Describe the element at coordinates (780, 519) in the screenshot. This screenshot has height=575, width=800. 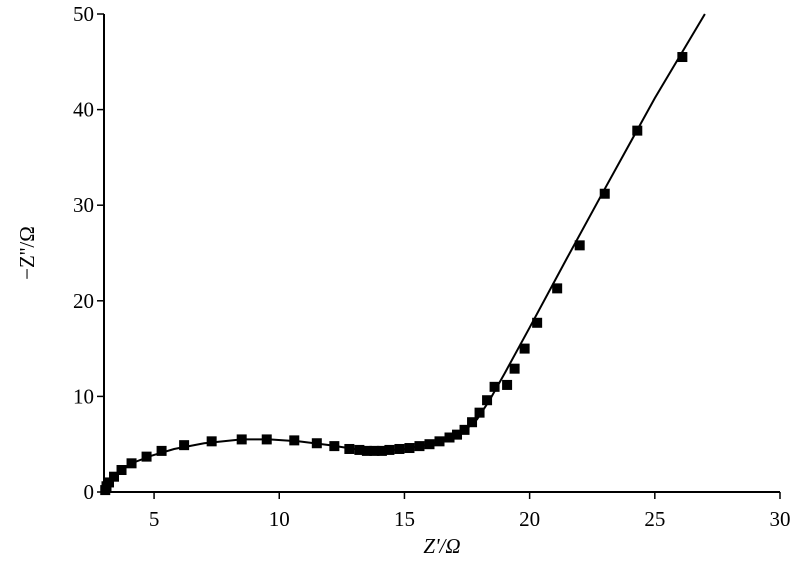
I see `x-tick-label: 30` at that location.